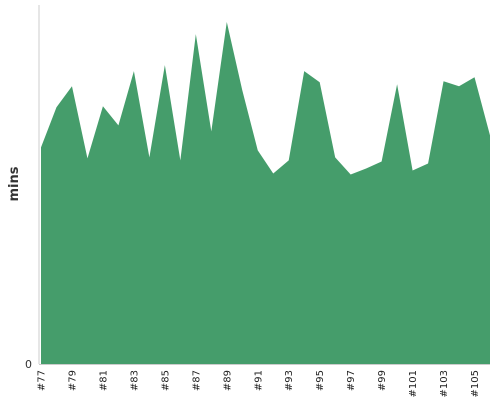  Describe the element at coordinates (289, 380) in the screenshot. I see `x-tick-label: #93` at that location.